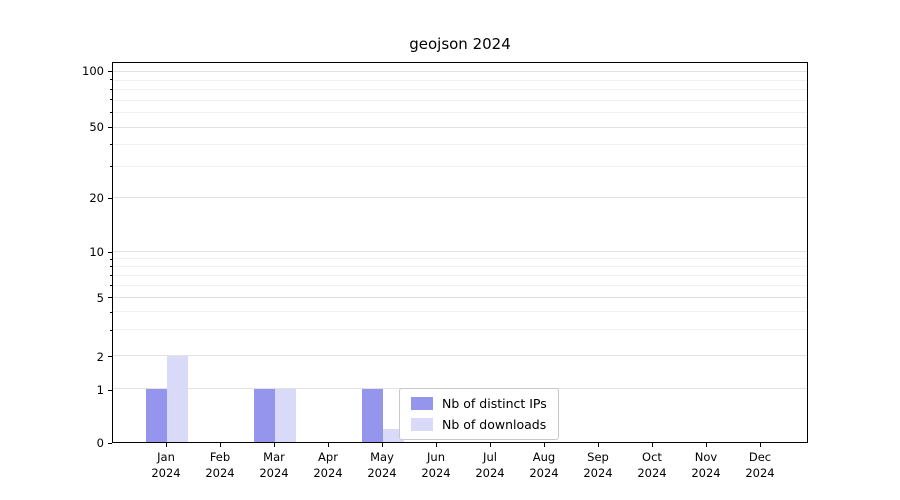 This screenshot has width=900, height=500. Describe the element at coordinates (651, 465) in the screenshot. I see `x-tick-label: Oct 2024` at that location.